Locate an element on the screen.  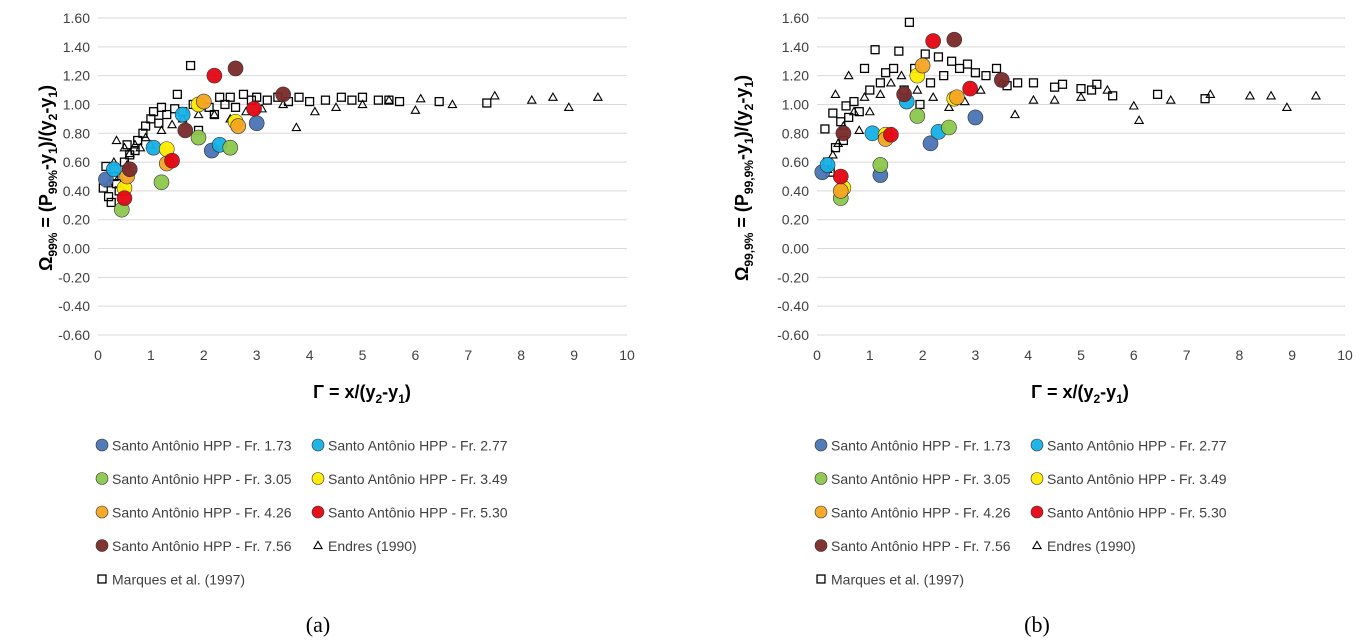
x-tick-label: 5 is located at coordinates (363, 355).